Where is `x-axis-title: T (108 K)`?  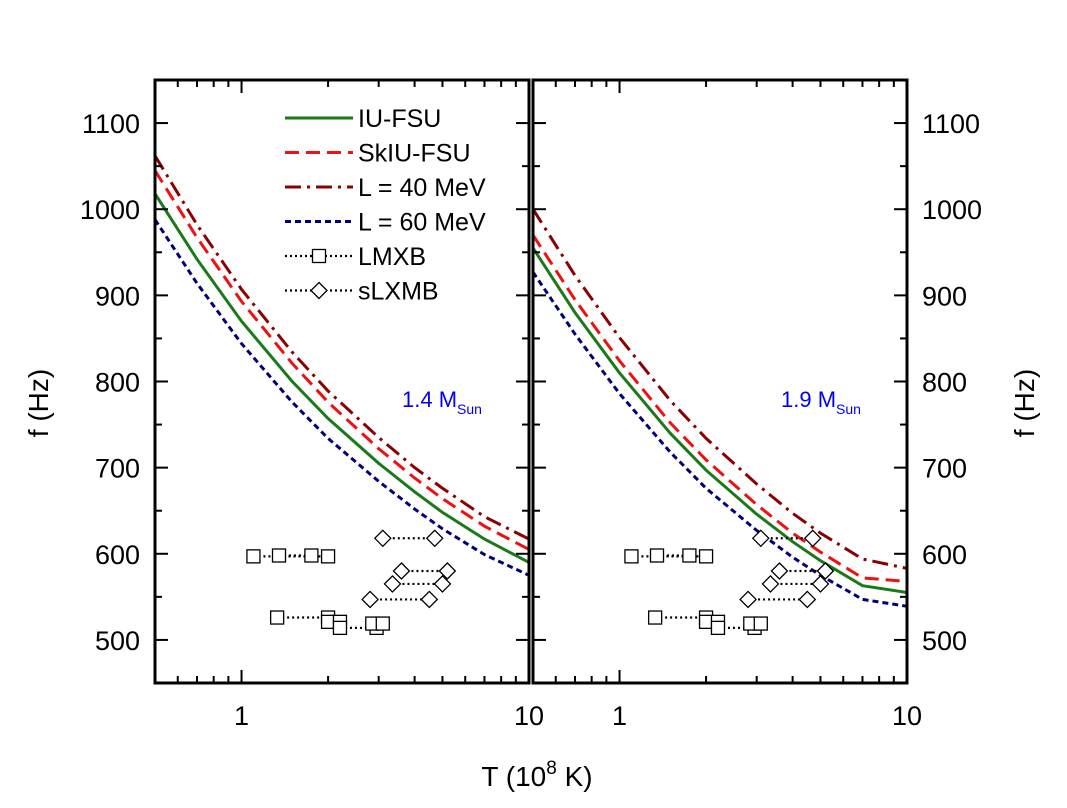
x-axis-title: T (108 K) is located at coordinates (536, 775).